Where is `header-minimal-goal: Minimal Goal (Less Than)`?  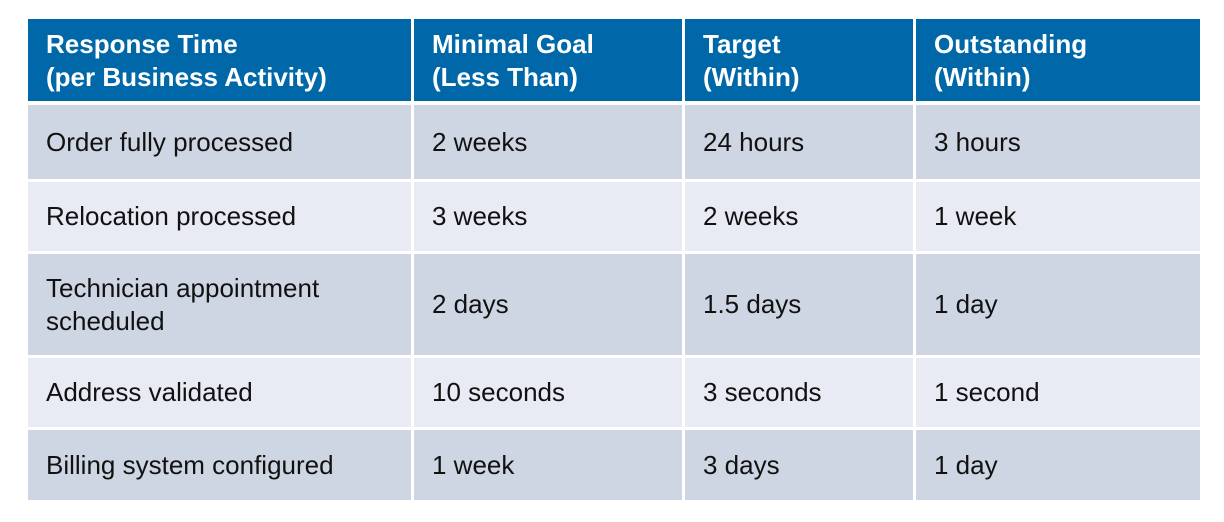
header-minimal-goal: Minimal Goal (Less Than) is located at coordinates (549, 62).